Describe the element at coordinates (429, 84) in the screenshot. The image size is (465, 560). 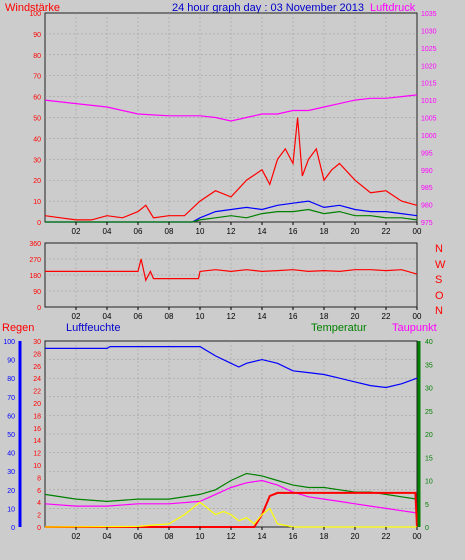
I see `pressure-axis-tick-1015: 1015` at that location.